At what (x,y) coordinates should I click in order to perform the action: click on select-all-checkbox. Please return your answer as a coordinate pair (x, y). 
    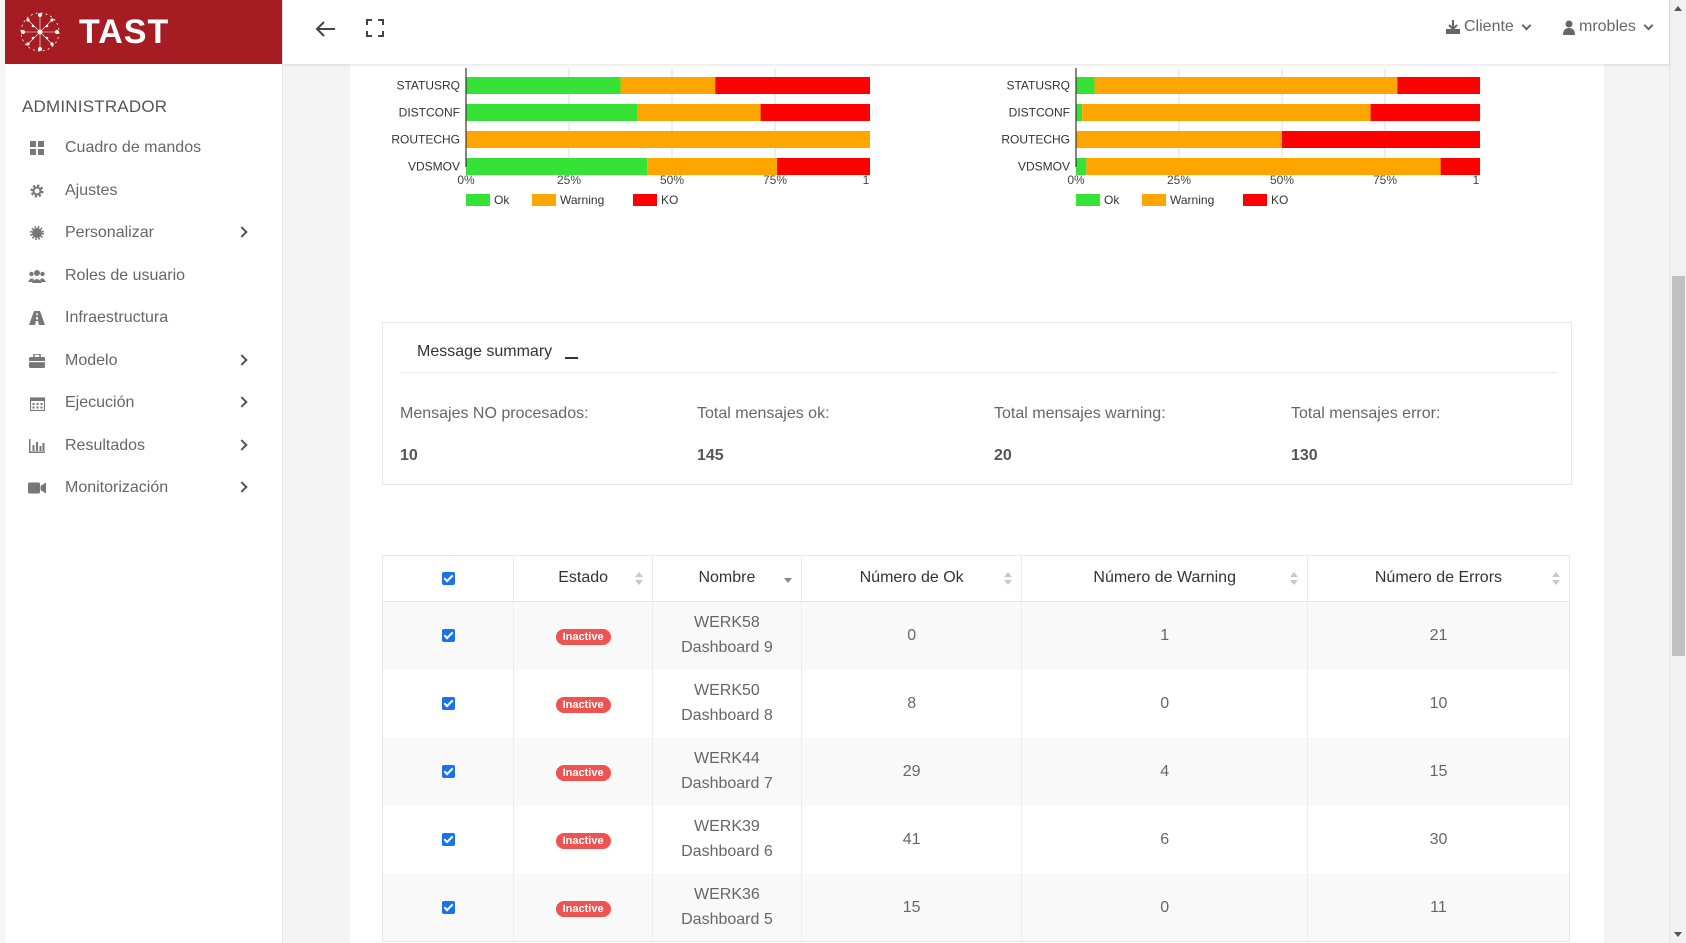
    Looking at the image, I should click on (448, 578).